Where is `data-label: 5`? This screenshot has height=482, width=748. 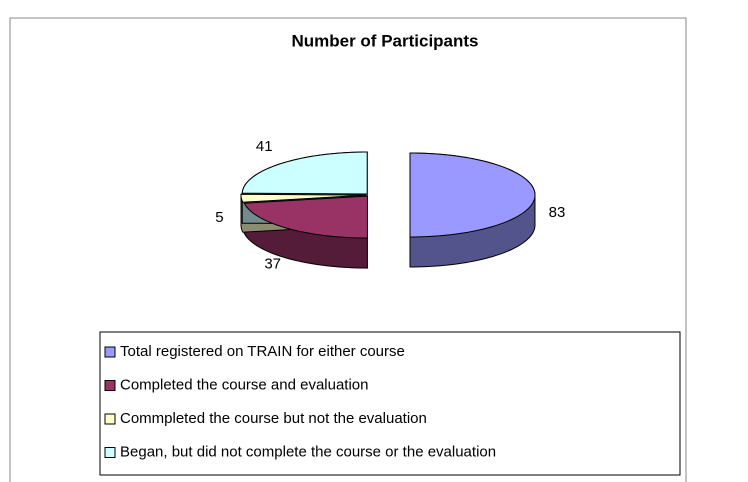 data-label: 5 is located at coordinates (219, 217).